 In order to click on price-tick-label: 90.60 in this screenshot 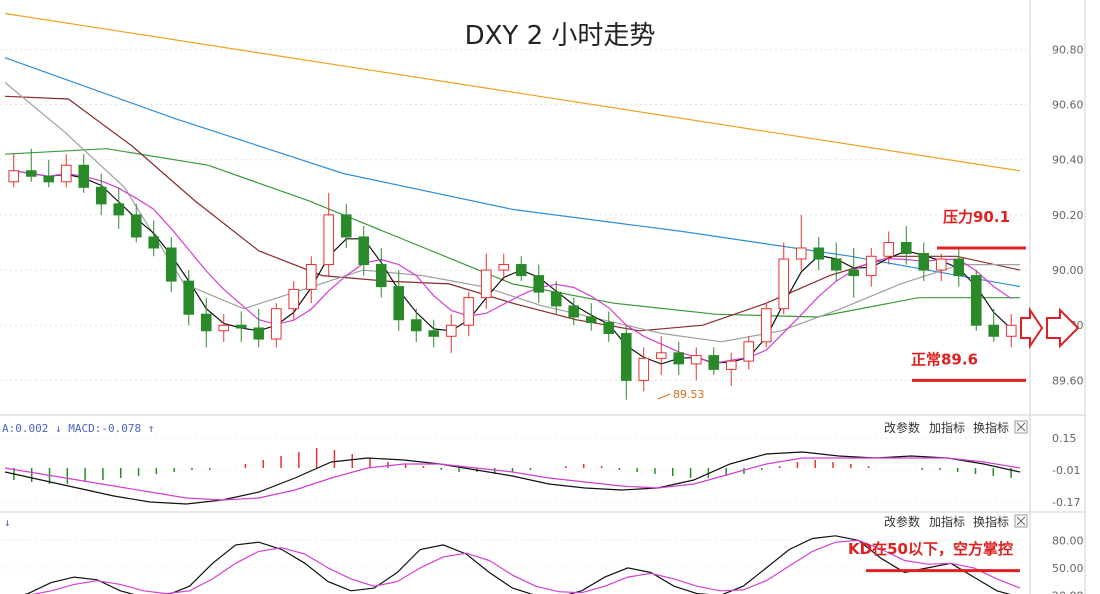, I will do `click(1068, 105)`.